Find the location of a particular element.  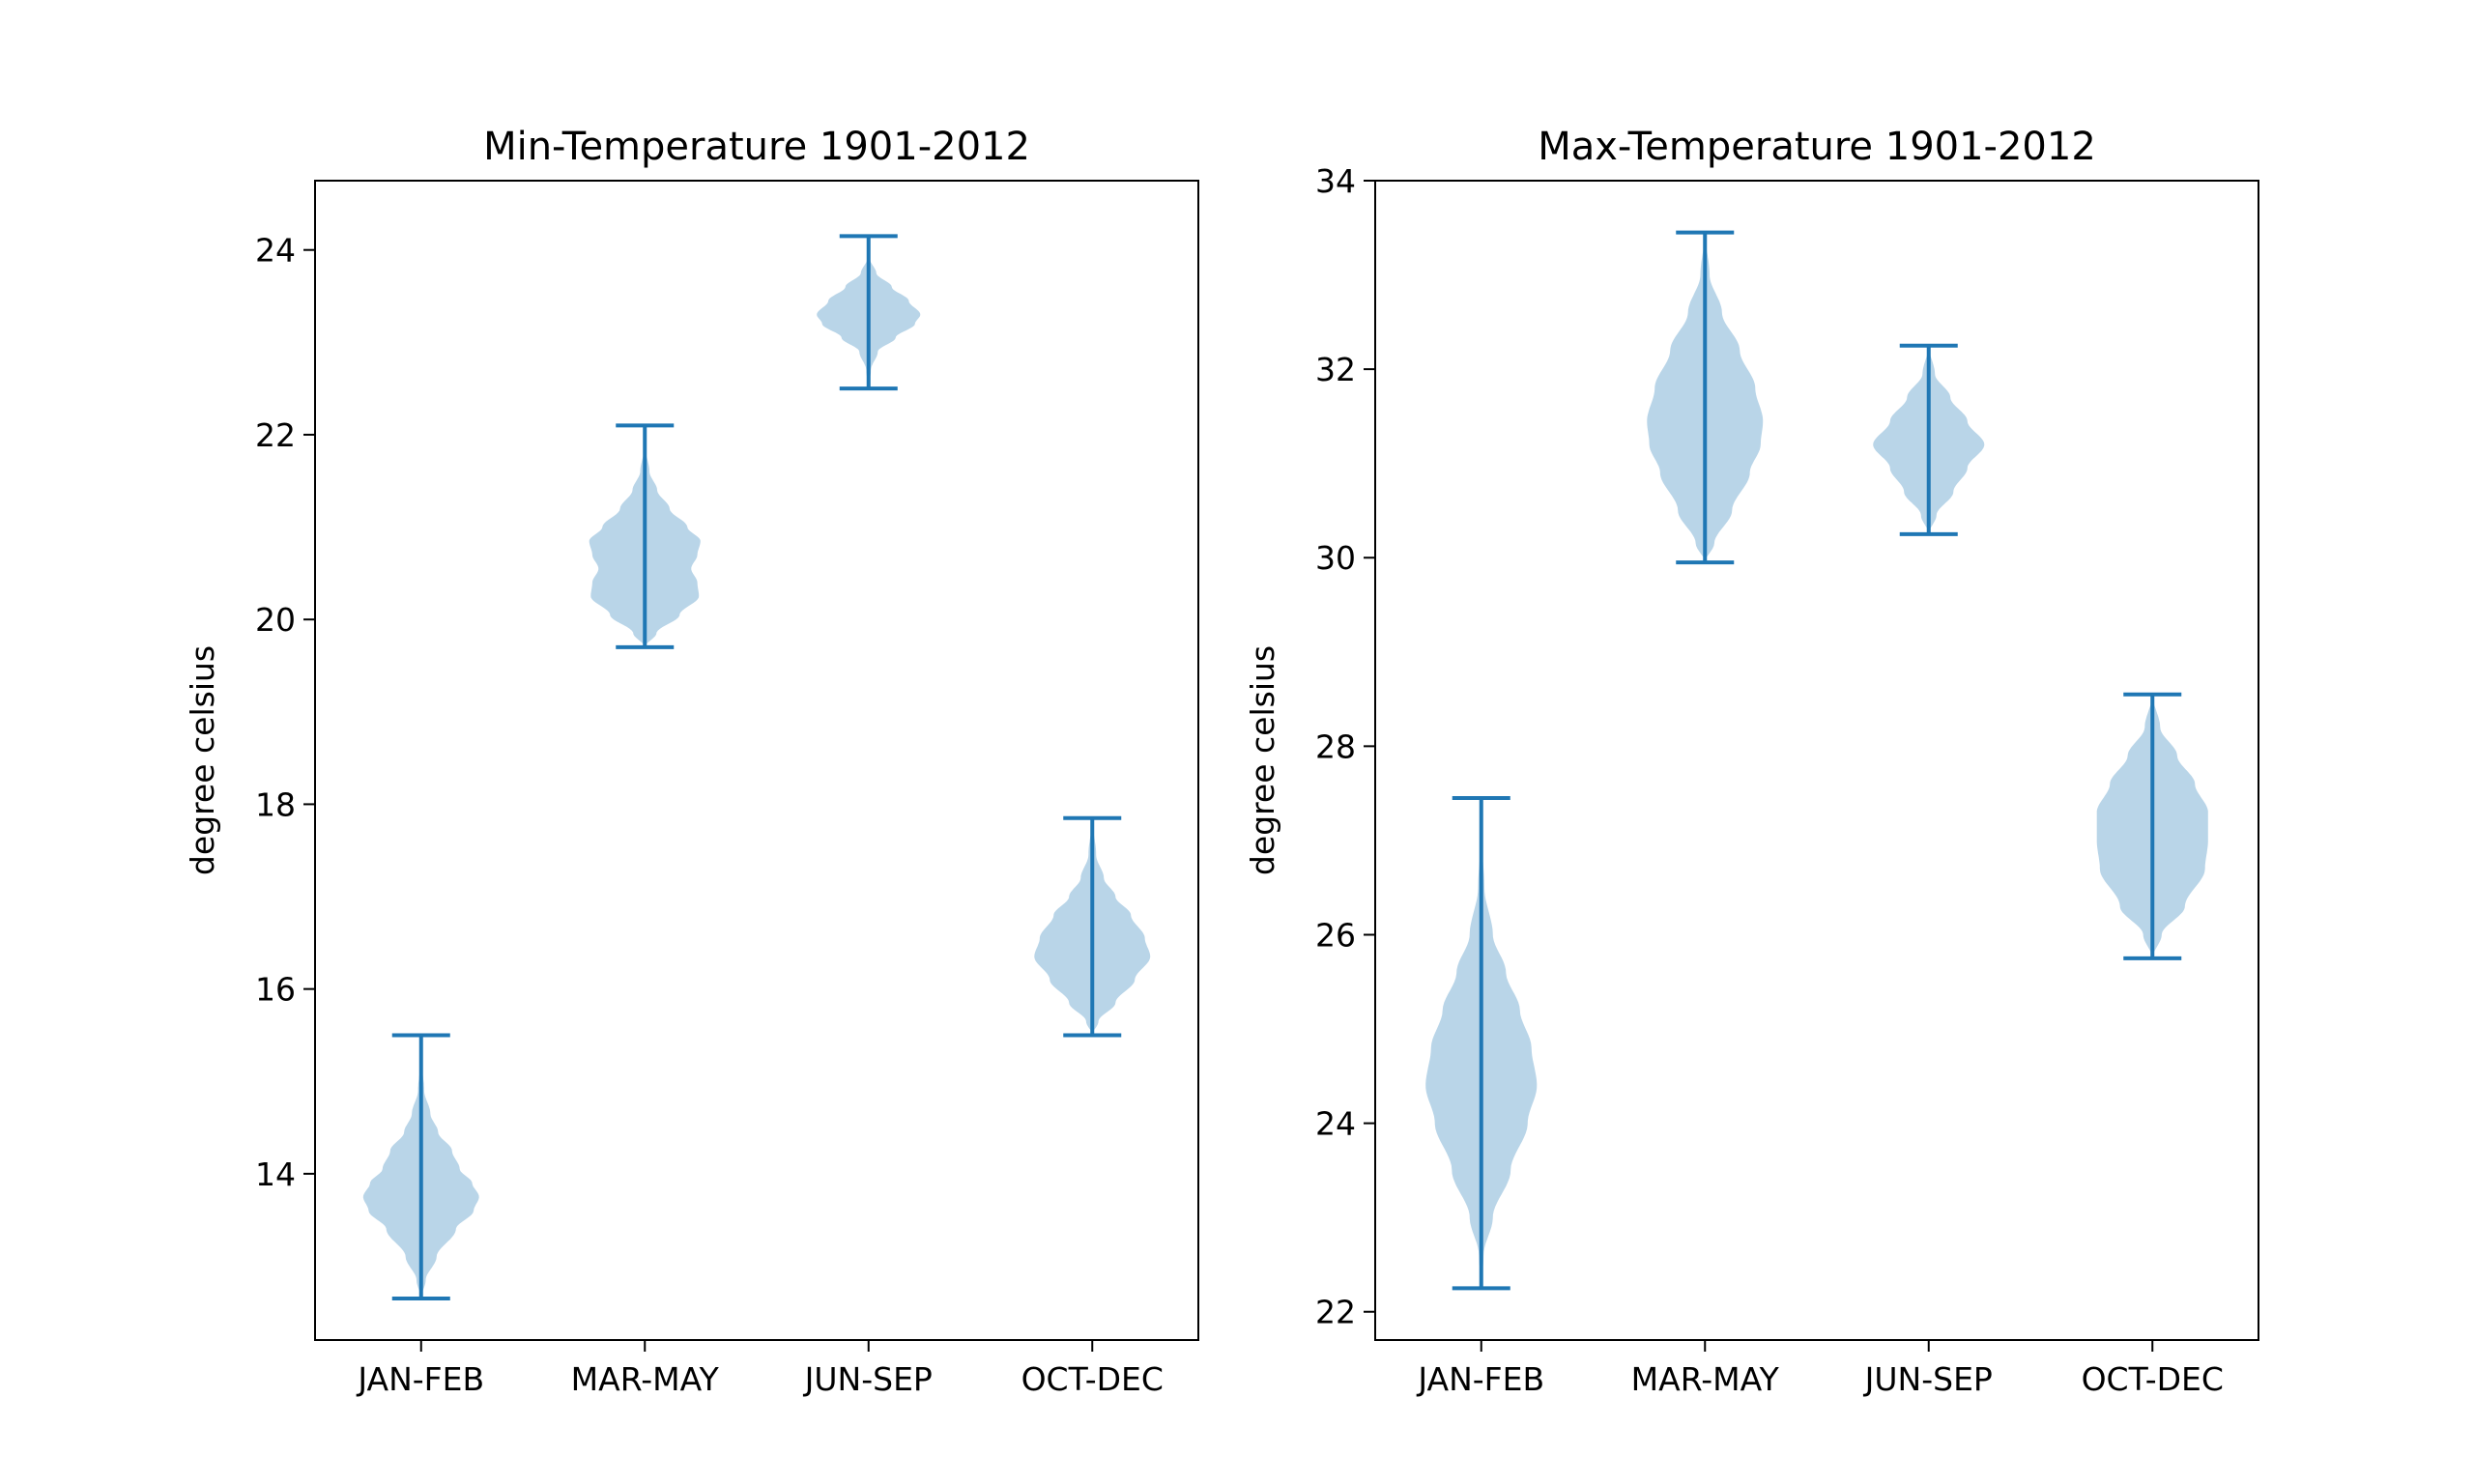

y-ticks: 22 24 26 28 30 32 34 is located at coordinates (1345, 747).